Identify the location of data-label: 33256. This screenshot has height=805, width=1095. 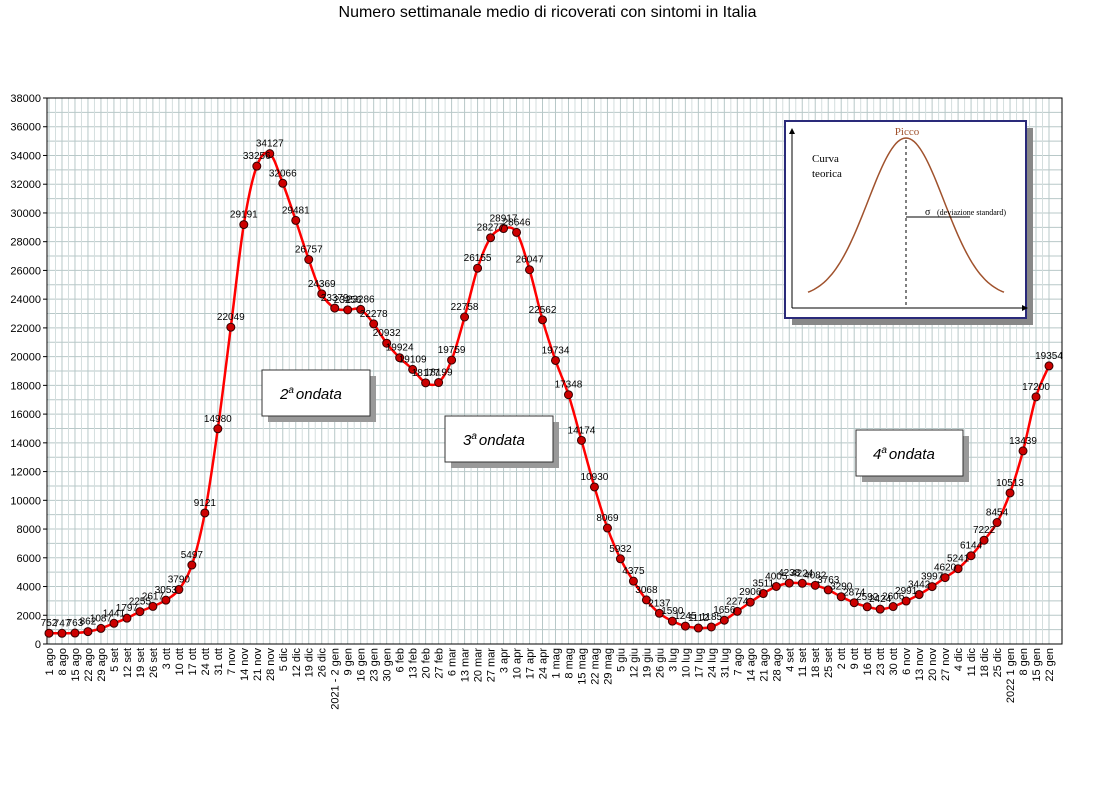
(257, 156).